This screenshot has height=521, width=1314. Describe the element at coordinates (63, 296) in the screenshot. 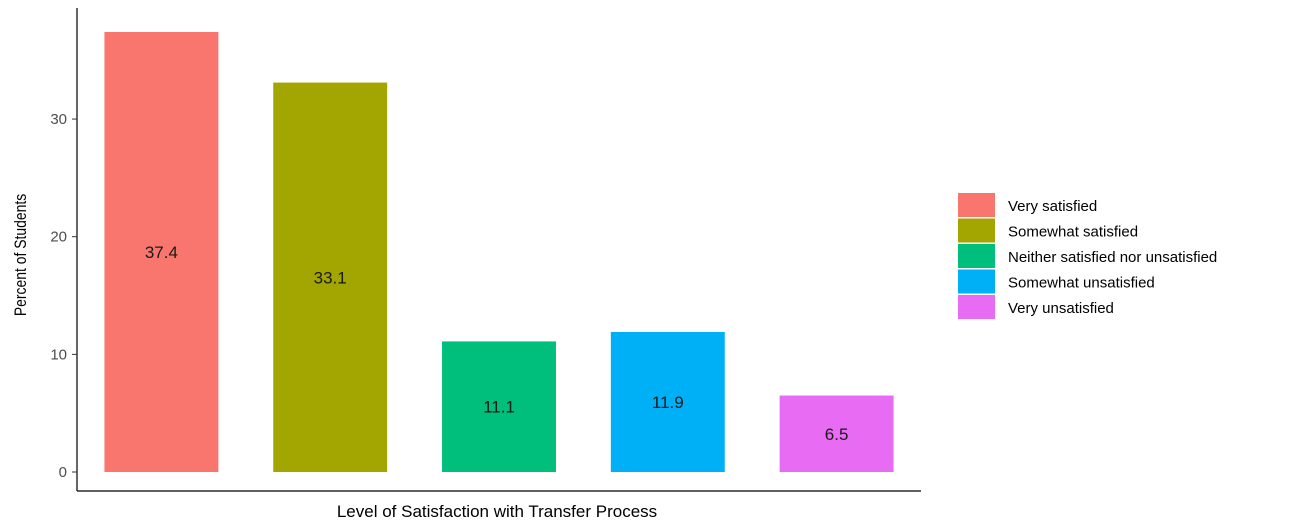

I see `y-axis-ticks: 0 10 20 30` at that location.